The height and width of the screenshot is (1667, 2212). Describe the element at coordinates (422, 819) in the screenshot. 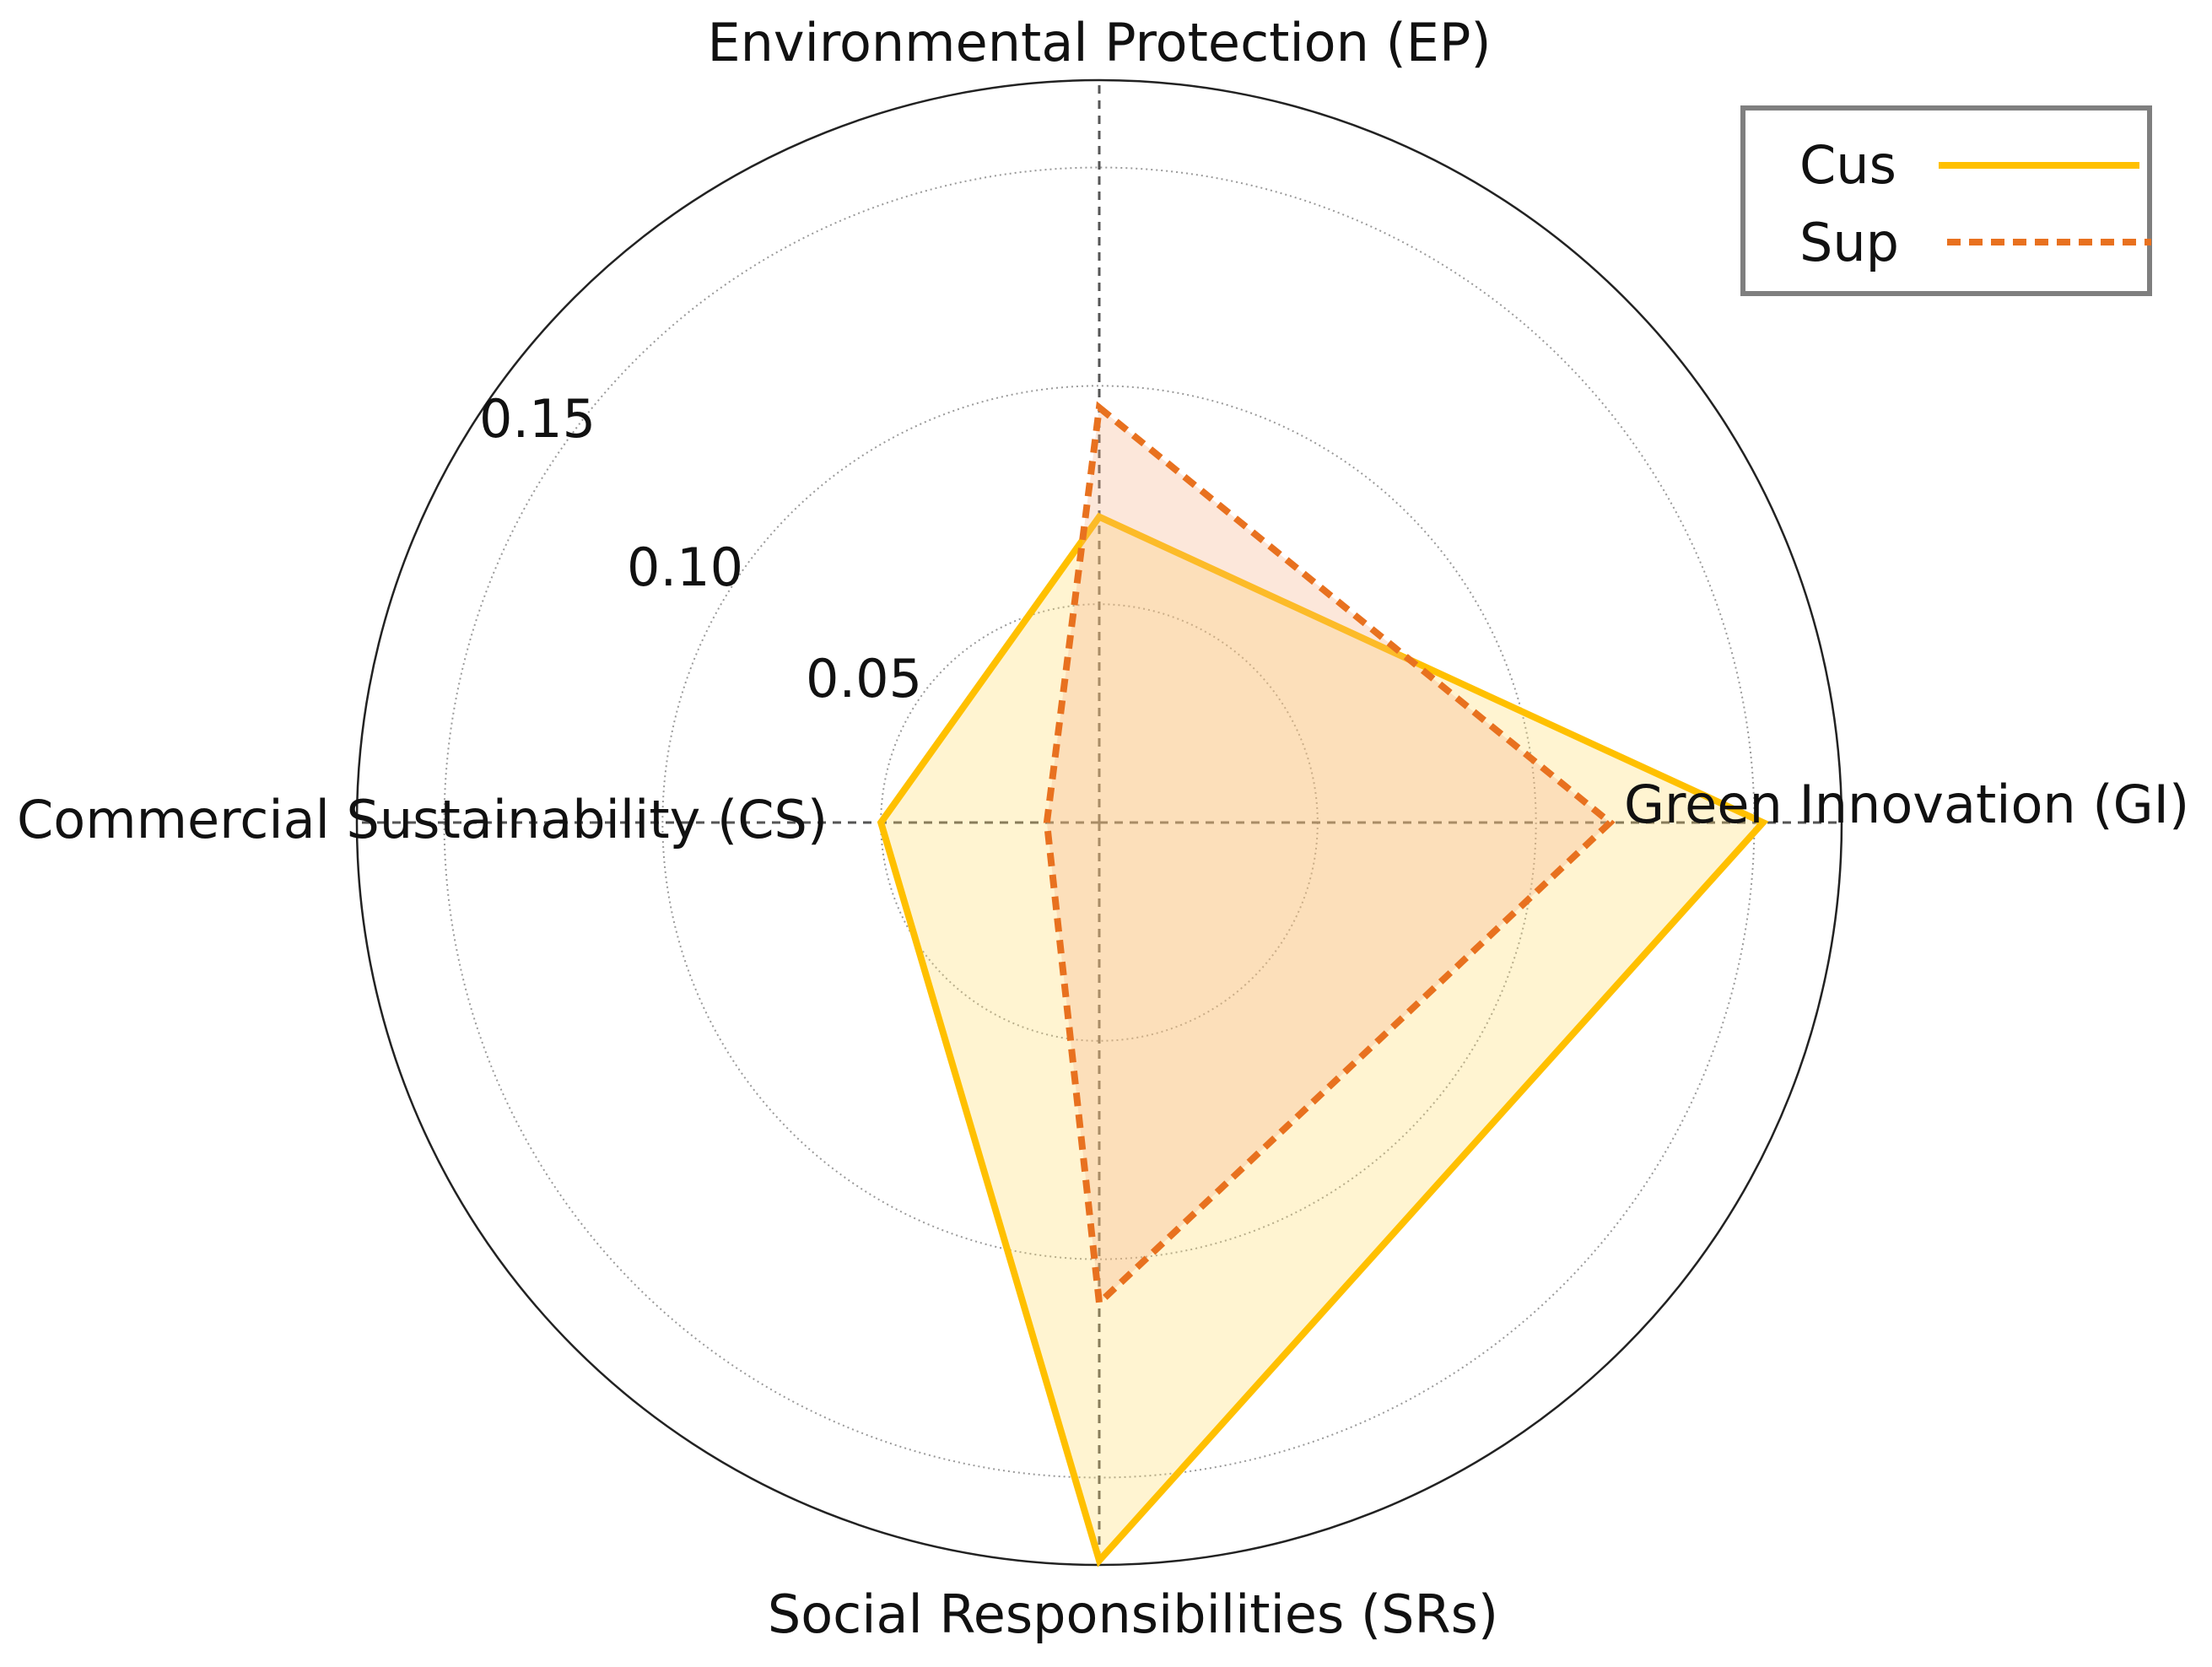

I see `axis-label-cs: Commercial Sustainability (CS)` at that location.